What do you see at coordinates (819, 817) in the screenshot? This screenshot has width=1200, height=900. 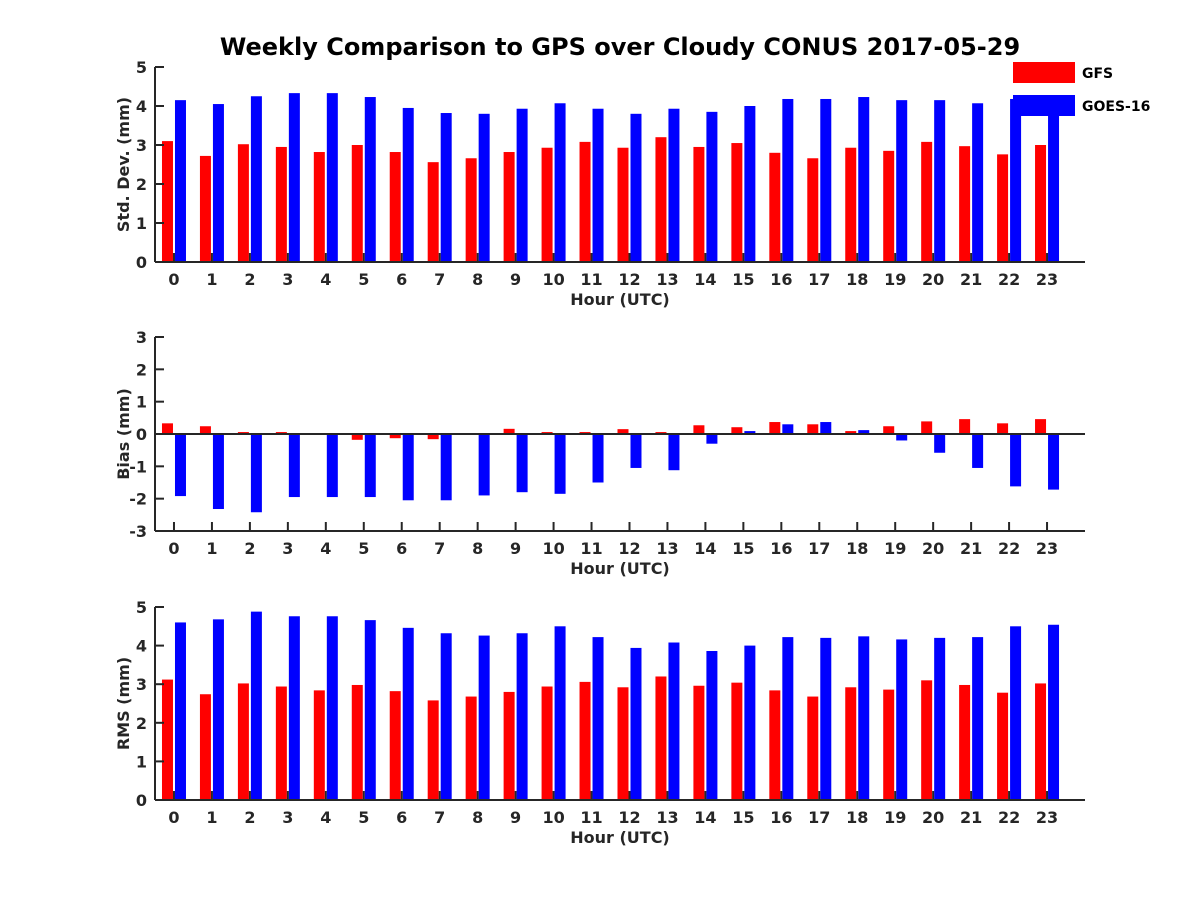 I see `x-tick-label: 17` at bounding box center [819, 817].